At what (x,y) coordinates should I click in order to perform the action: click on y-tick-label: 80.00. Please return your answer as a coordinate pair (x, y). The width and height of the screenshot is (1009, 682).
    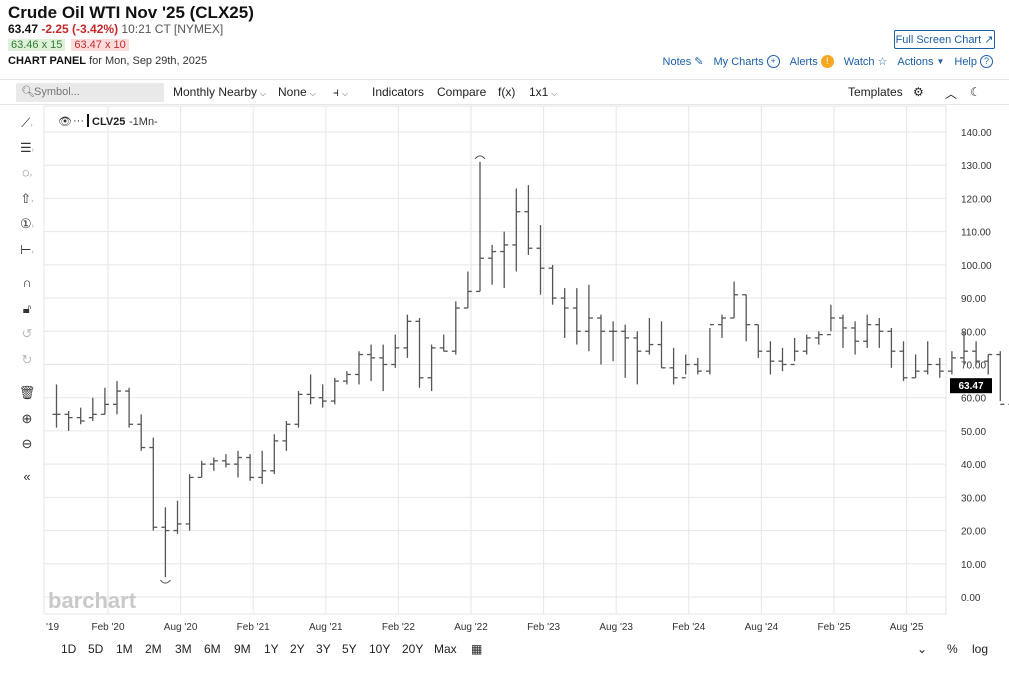
    Looking at the image, I should click on (973, 332).